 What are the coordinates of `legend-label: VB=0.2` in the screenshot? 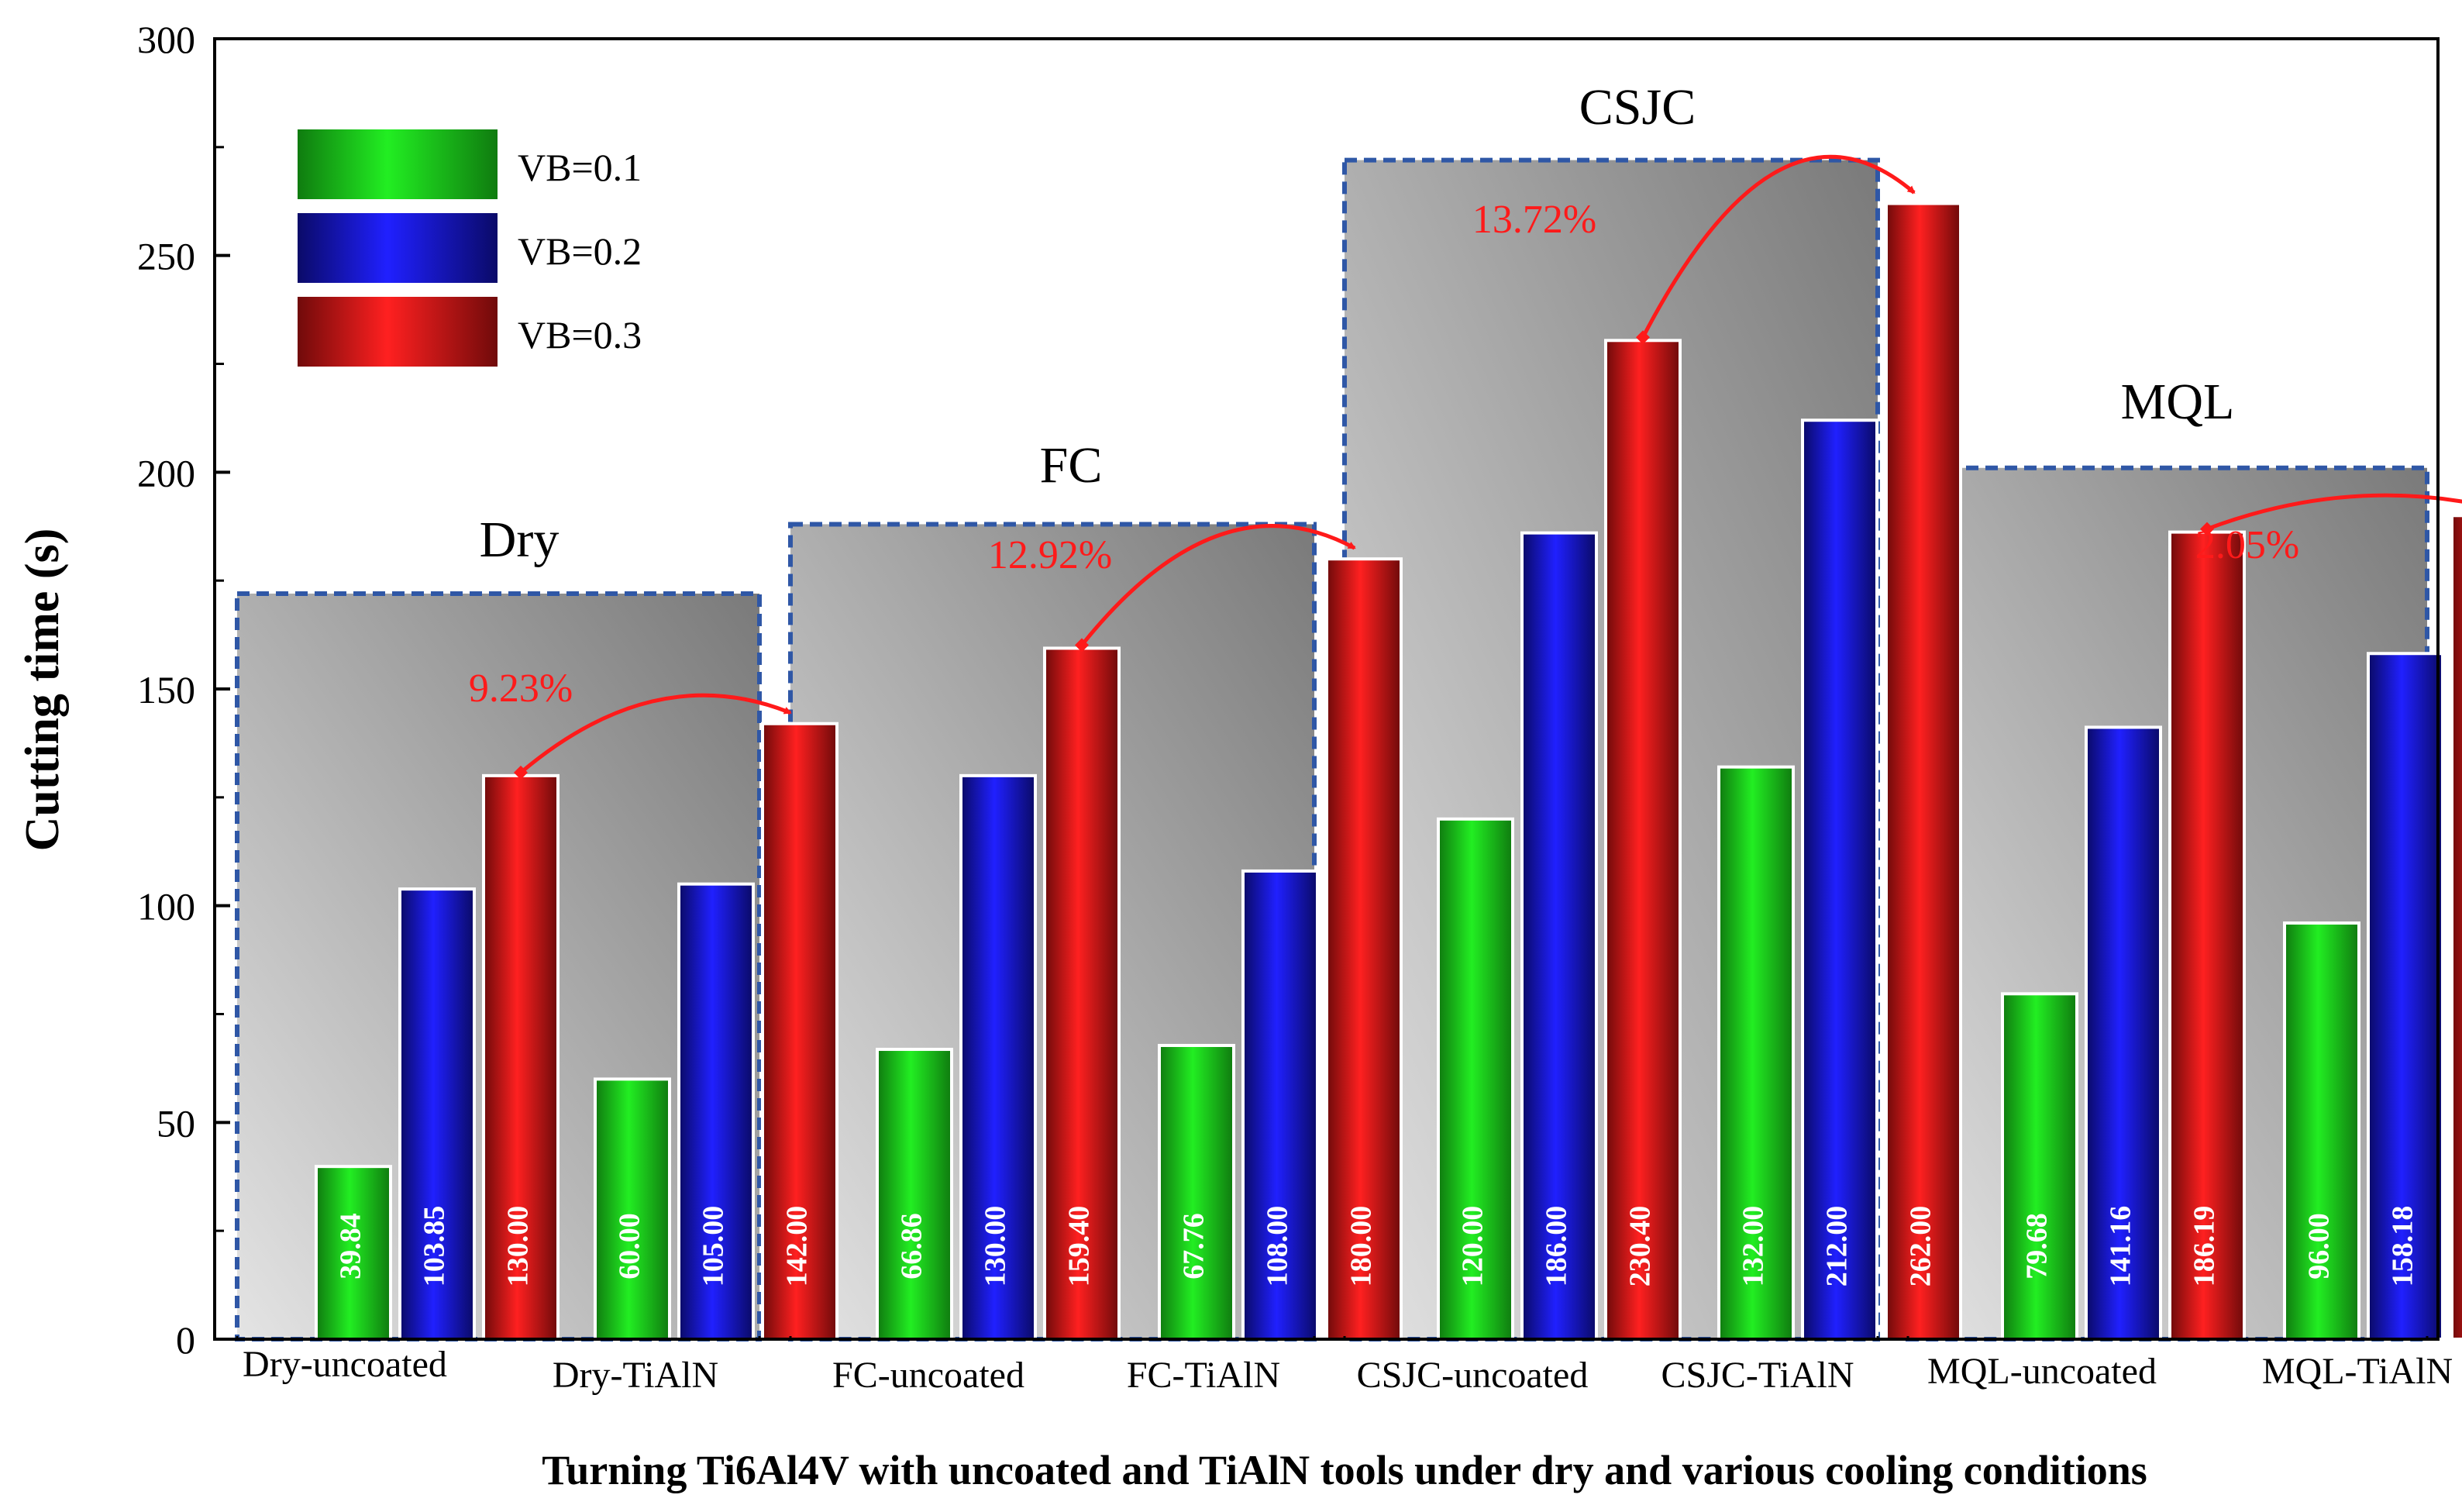 It's located at (580, 251).